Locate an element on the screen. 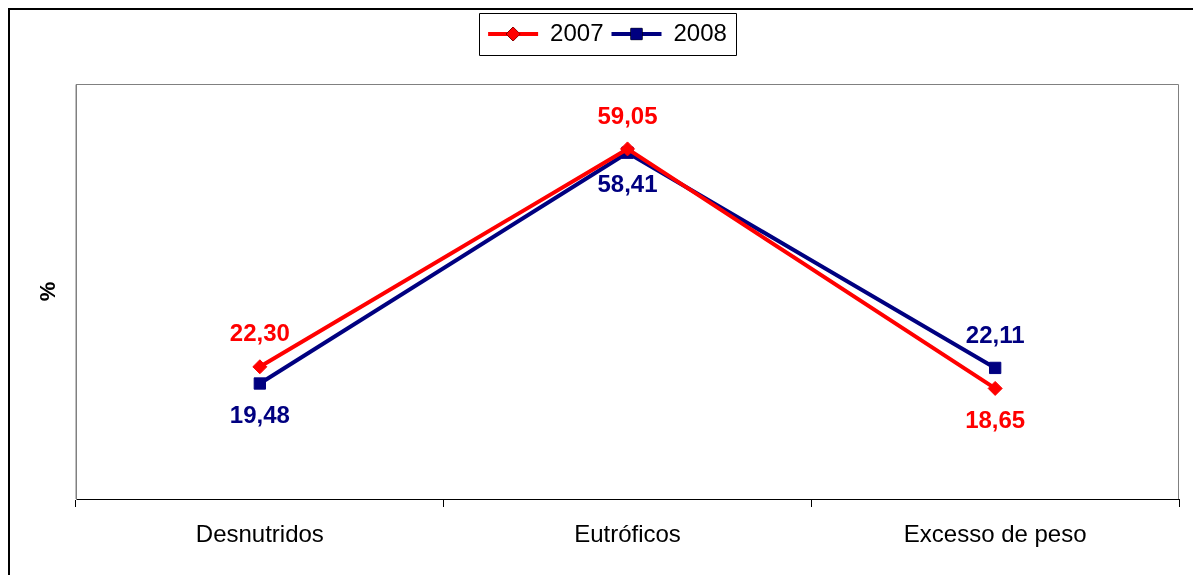 The image size is (1193, 575). data-label: 22,30 is located at coordinates (259, 333).